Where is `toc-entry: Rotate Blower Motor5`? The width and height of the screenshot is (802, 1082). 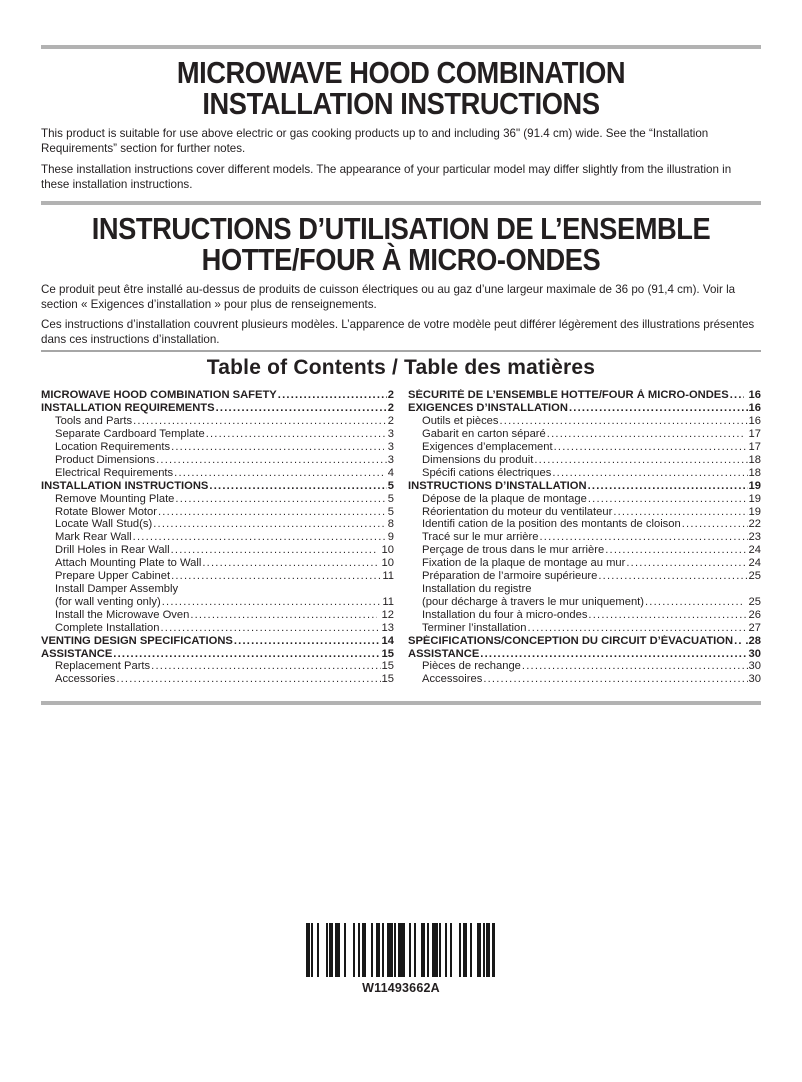
toc-entry: Rotate Blower Motor5 is located at coordinates (217, 512).